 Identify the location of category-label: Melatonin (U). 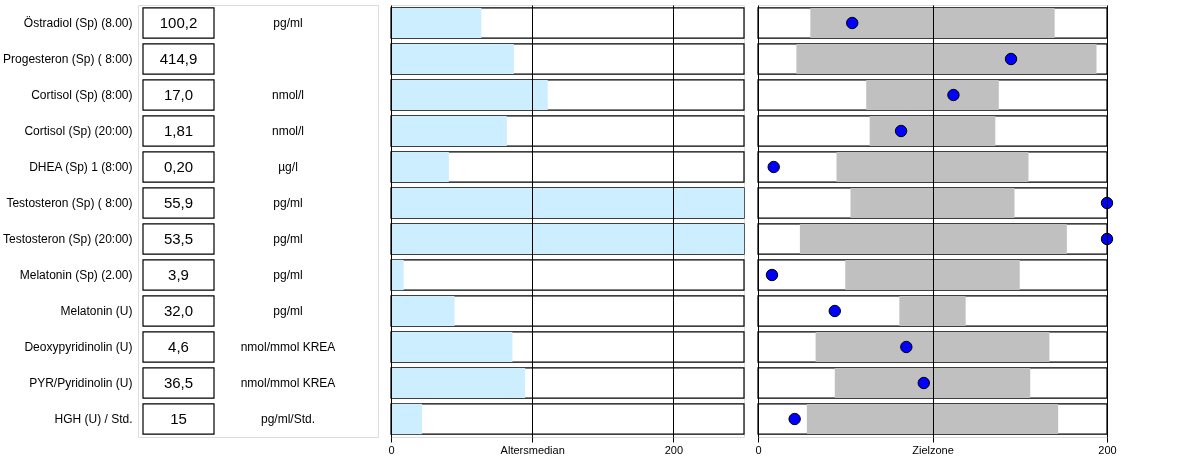
(96, 311).